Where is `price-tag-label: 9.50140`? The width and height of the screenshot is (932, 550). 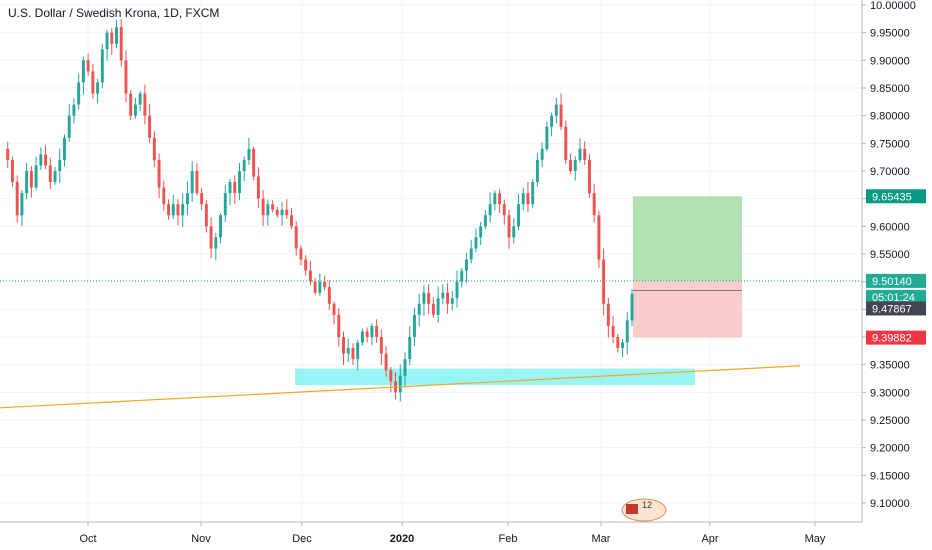
price-tag-label: 9.50140 is located at coordinates (892, 282).